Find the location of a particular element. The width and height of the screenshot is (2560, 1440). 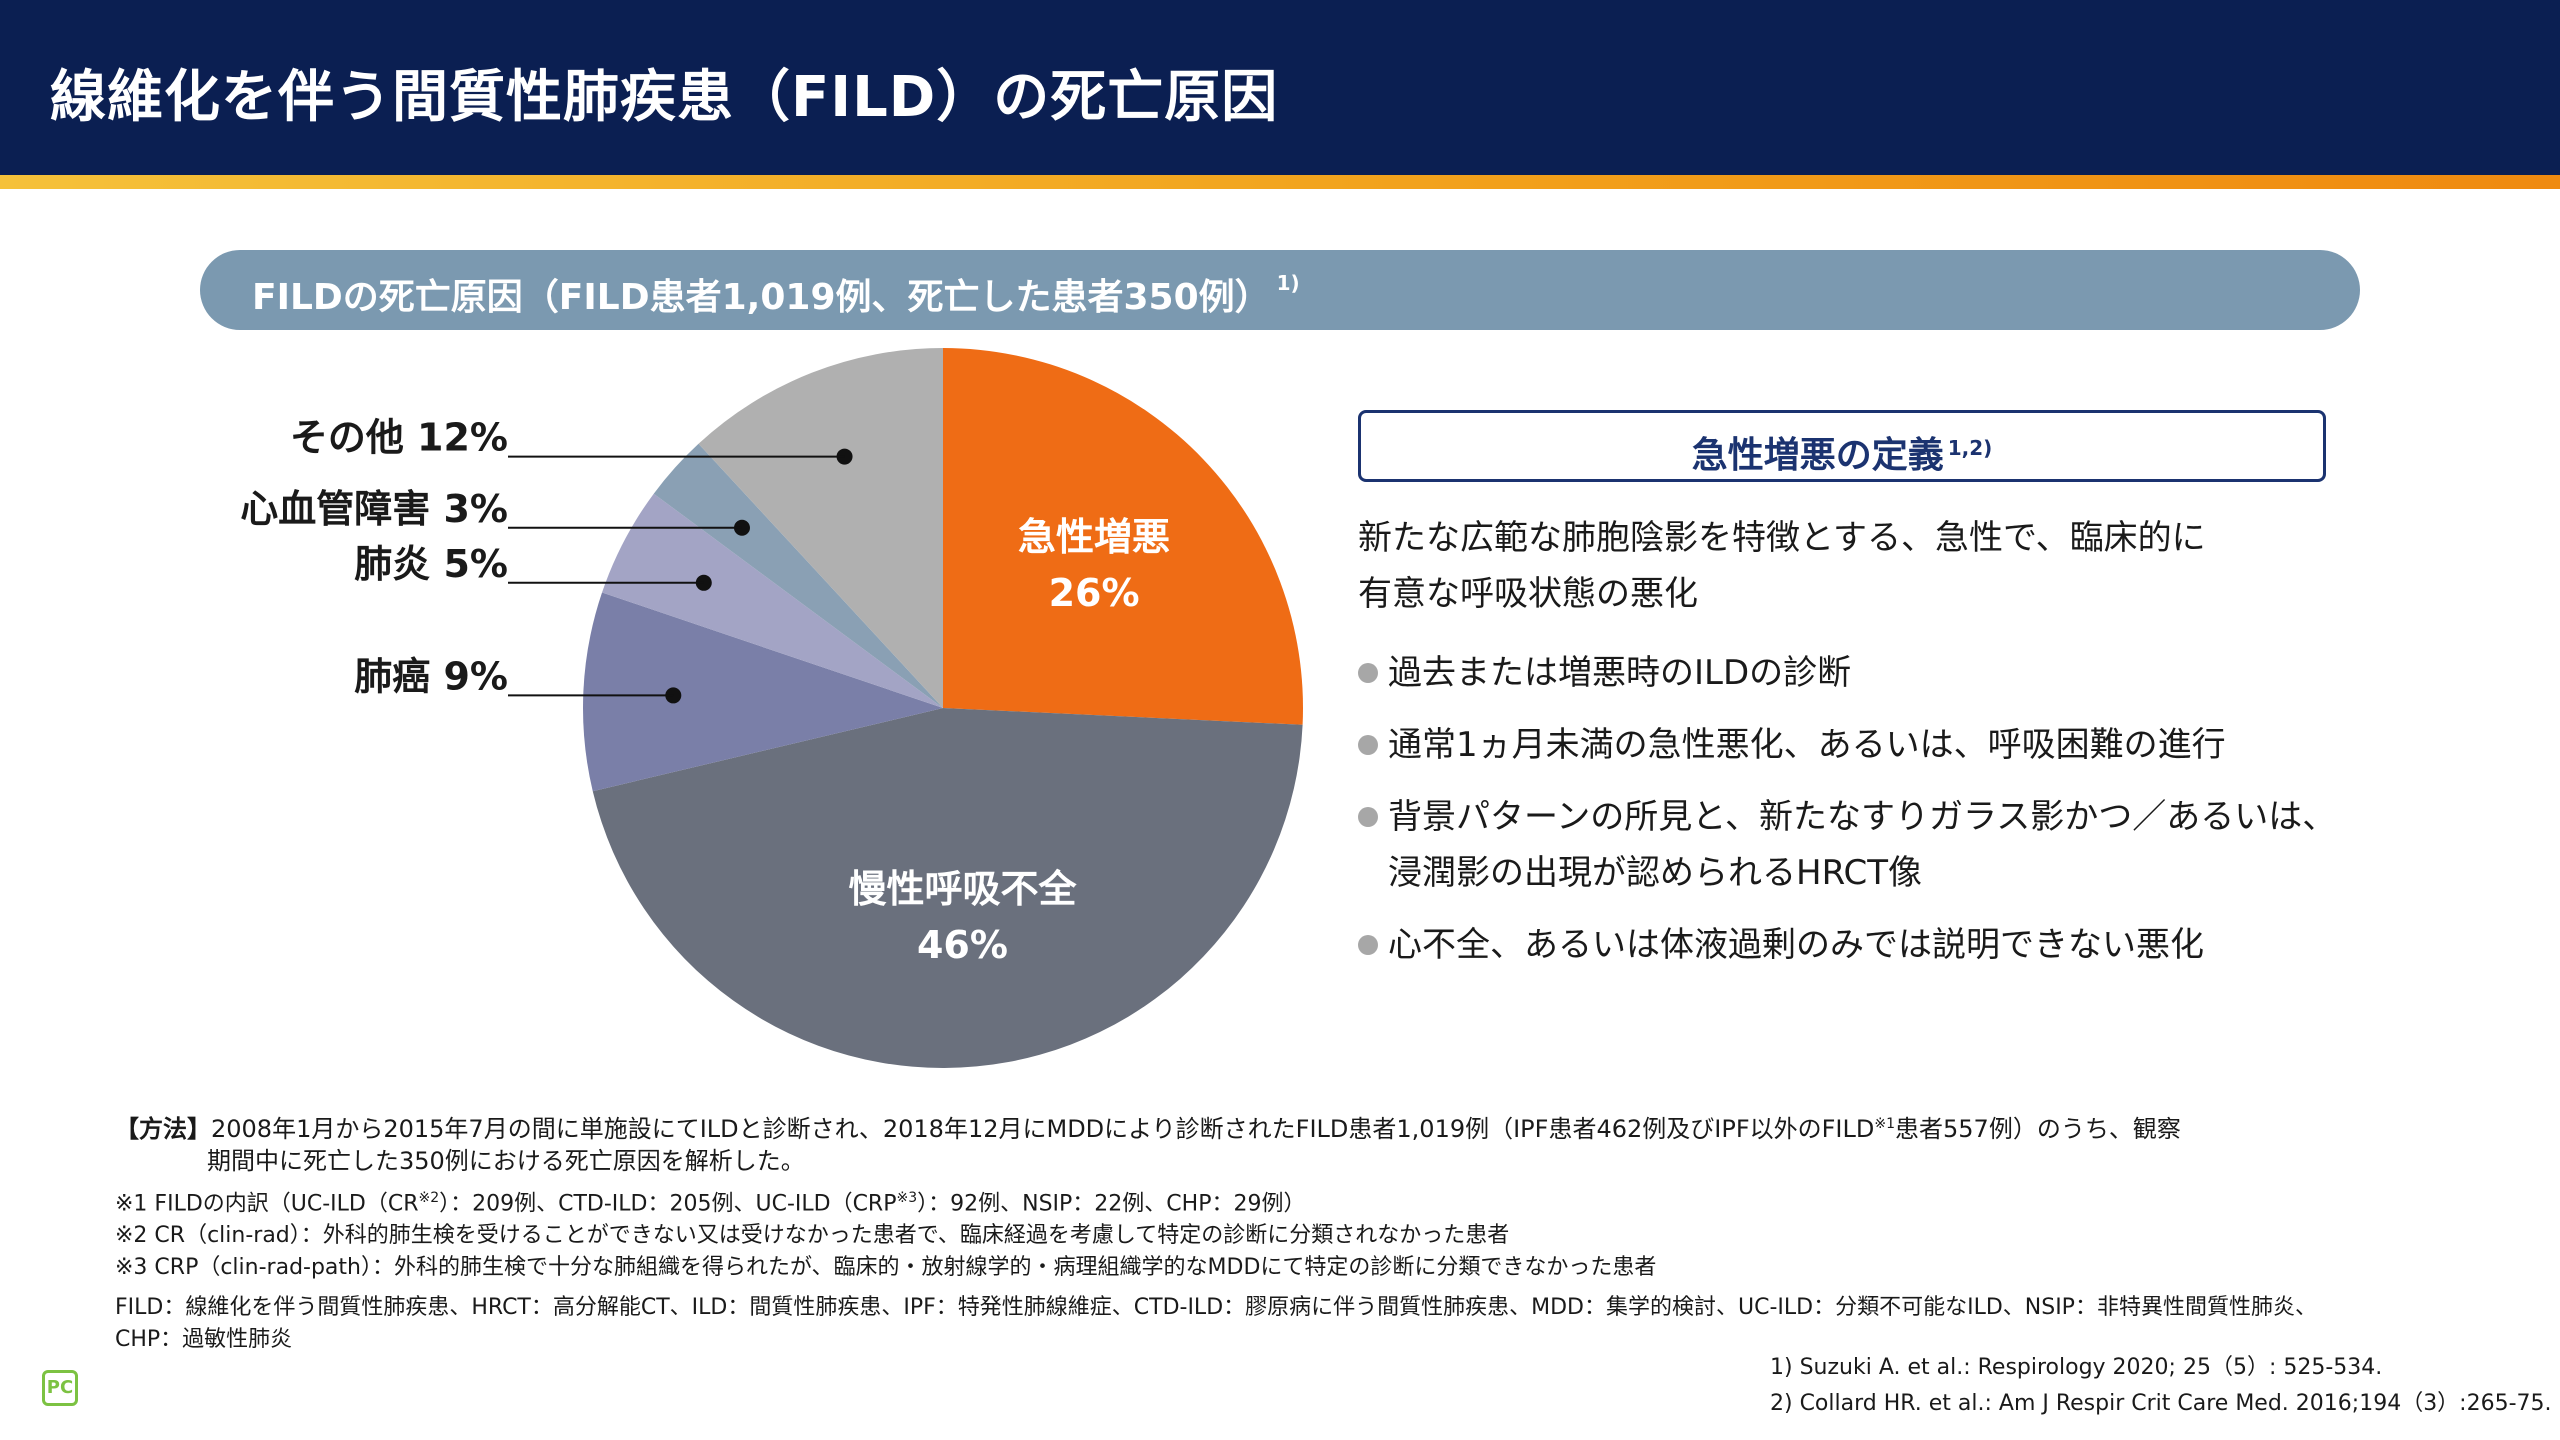

definition-ref: 1,2) is located at coordinates (1970, 448).